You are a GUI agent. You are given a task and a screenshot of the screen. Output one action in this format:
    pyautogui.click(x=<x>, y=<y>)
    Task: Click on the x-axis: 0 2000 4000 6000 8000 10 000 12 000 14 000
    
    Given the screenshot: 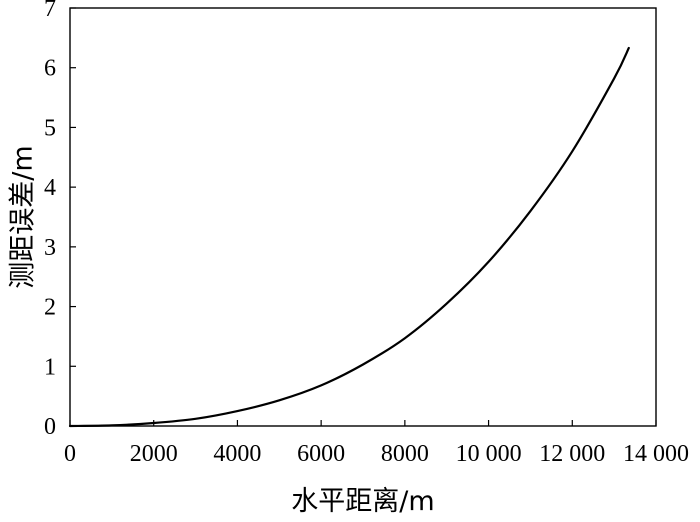 What is the action you would take?
    pyautogui.click(x=376, y=443)
    